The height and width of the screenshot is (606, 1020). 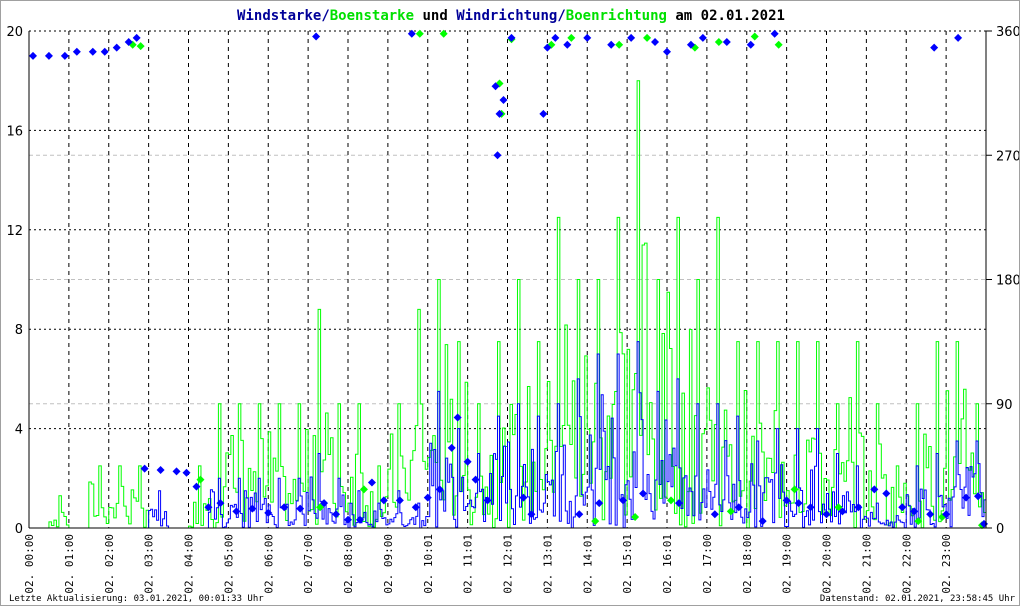 What do you see at coordinates (14, 231) in the screenshot?
I see `left-tick-label: 12` at bounding box center [14, 231].